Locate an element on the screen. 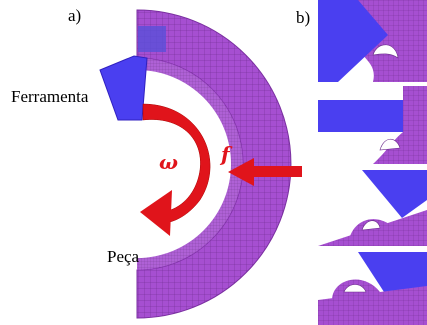 The height and width of the screenshot is (325, 427). tool-label: Ferramenta is located at coordinates (50, 96).